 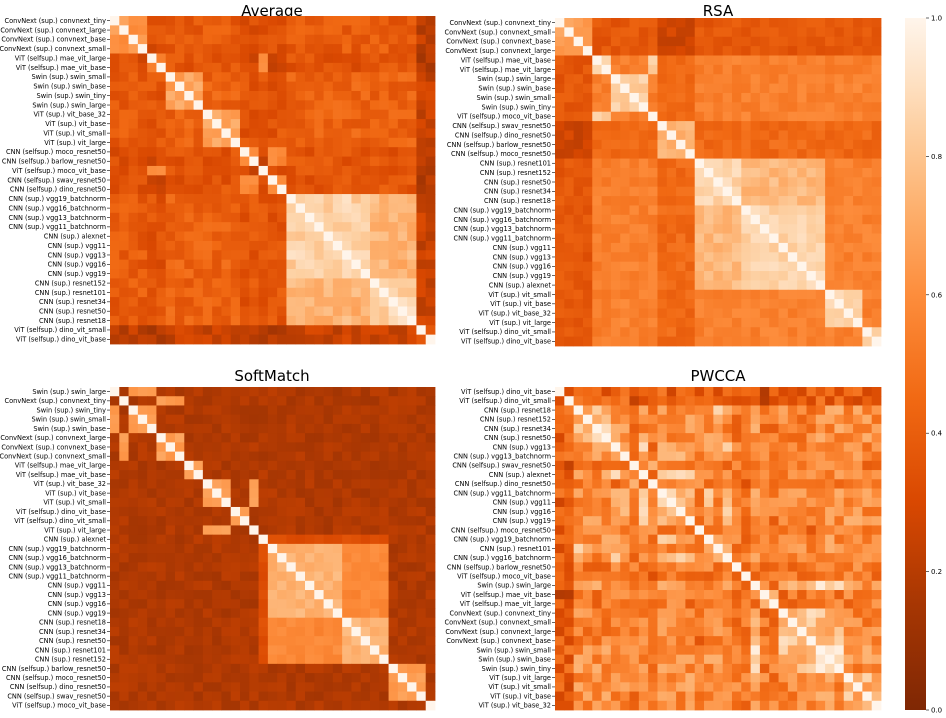 What do you see at coordinates (499, 145) in the screenshot?
I see `row-label: CNN (selfsup.) barlow_resnet50` at bounding box center [499, 145].